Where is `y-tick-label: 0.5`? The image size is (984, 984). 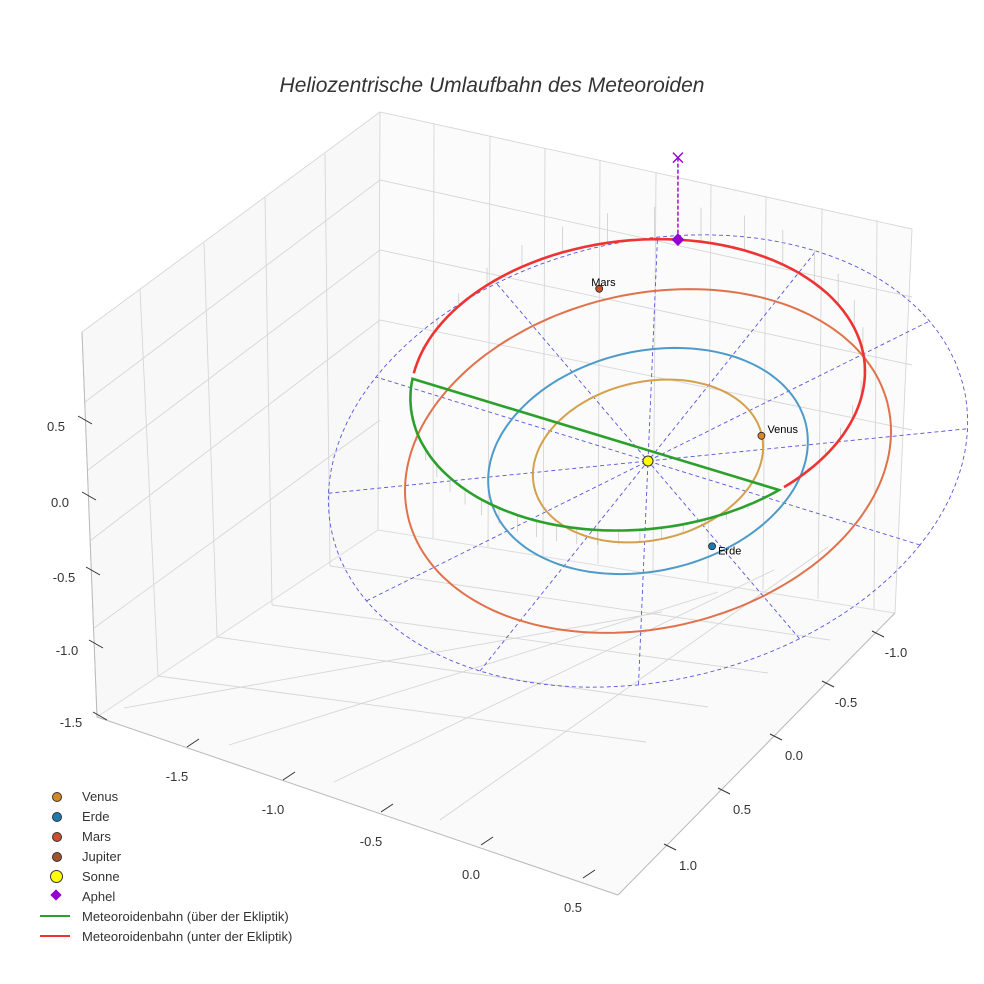 y-tick-label: 0.5 is located at coordinates (742, 809).